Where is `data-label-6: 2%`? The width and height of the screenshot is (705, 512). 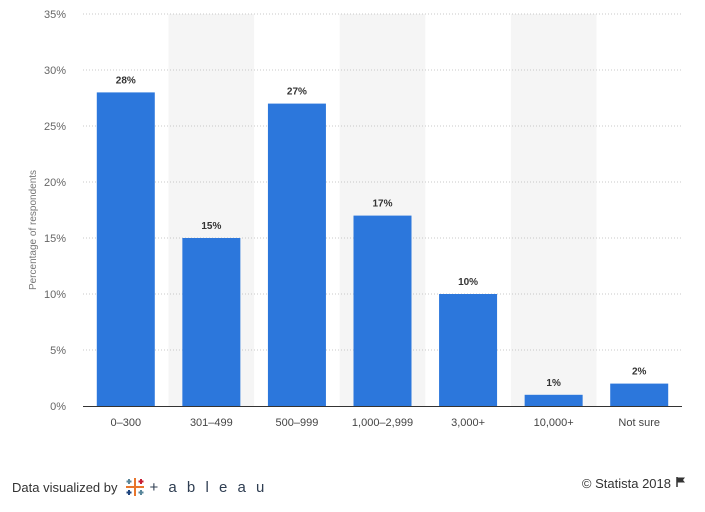 data-label-6: 2% is located at coordinates (639, 372).